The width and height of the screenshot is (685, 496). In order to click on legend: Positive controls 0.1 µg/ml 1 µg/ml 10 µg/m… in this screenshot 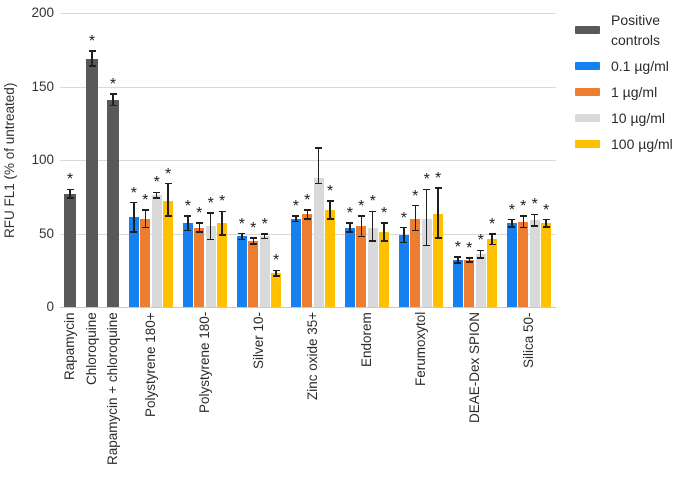, I will do `click(630, 82)`.